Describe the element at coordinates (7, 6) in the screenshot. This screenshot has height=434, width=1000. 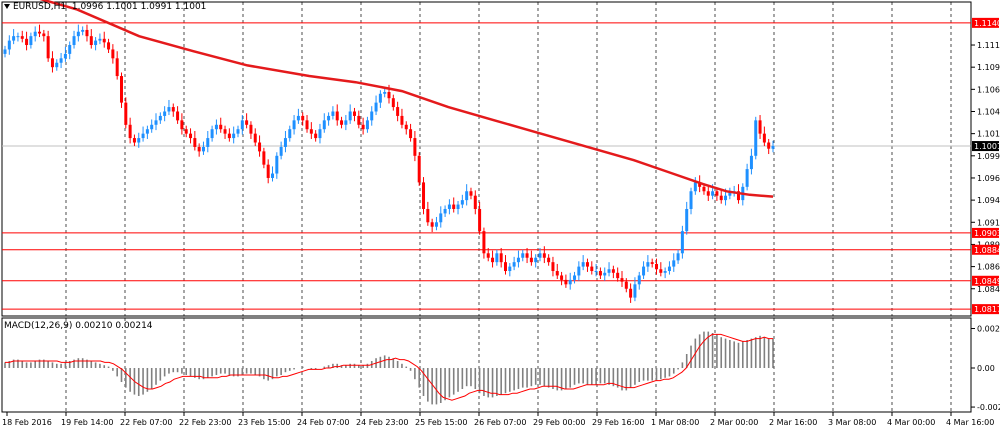
I see `dropdown-triangle-icon` at that location.